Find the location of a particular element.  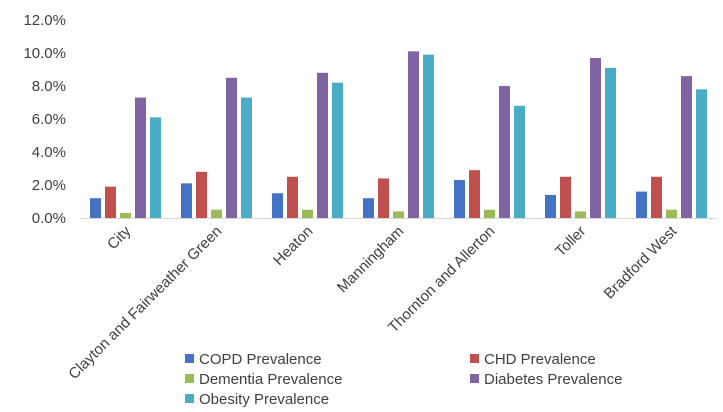

legend-label: Diabetes Prevalence is located at coordinates (553, 379).